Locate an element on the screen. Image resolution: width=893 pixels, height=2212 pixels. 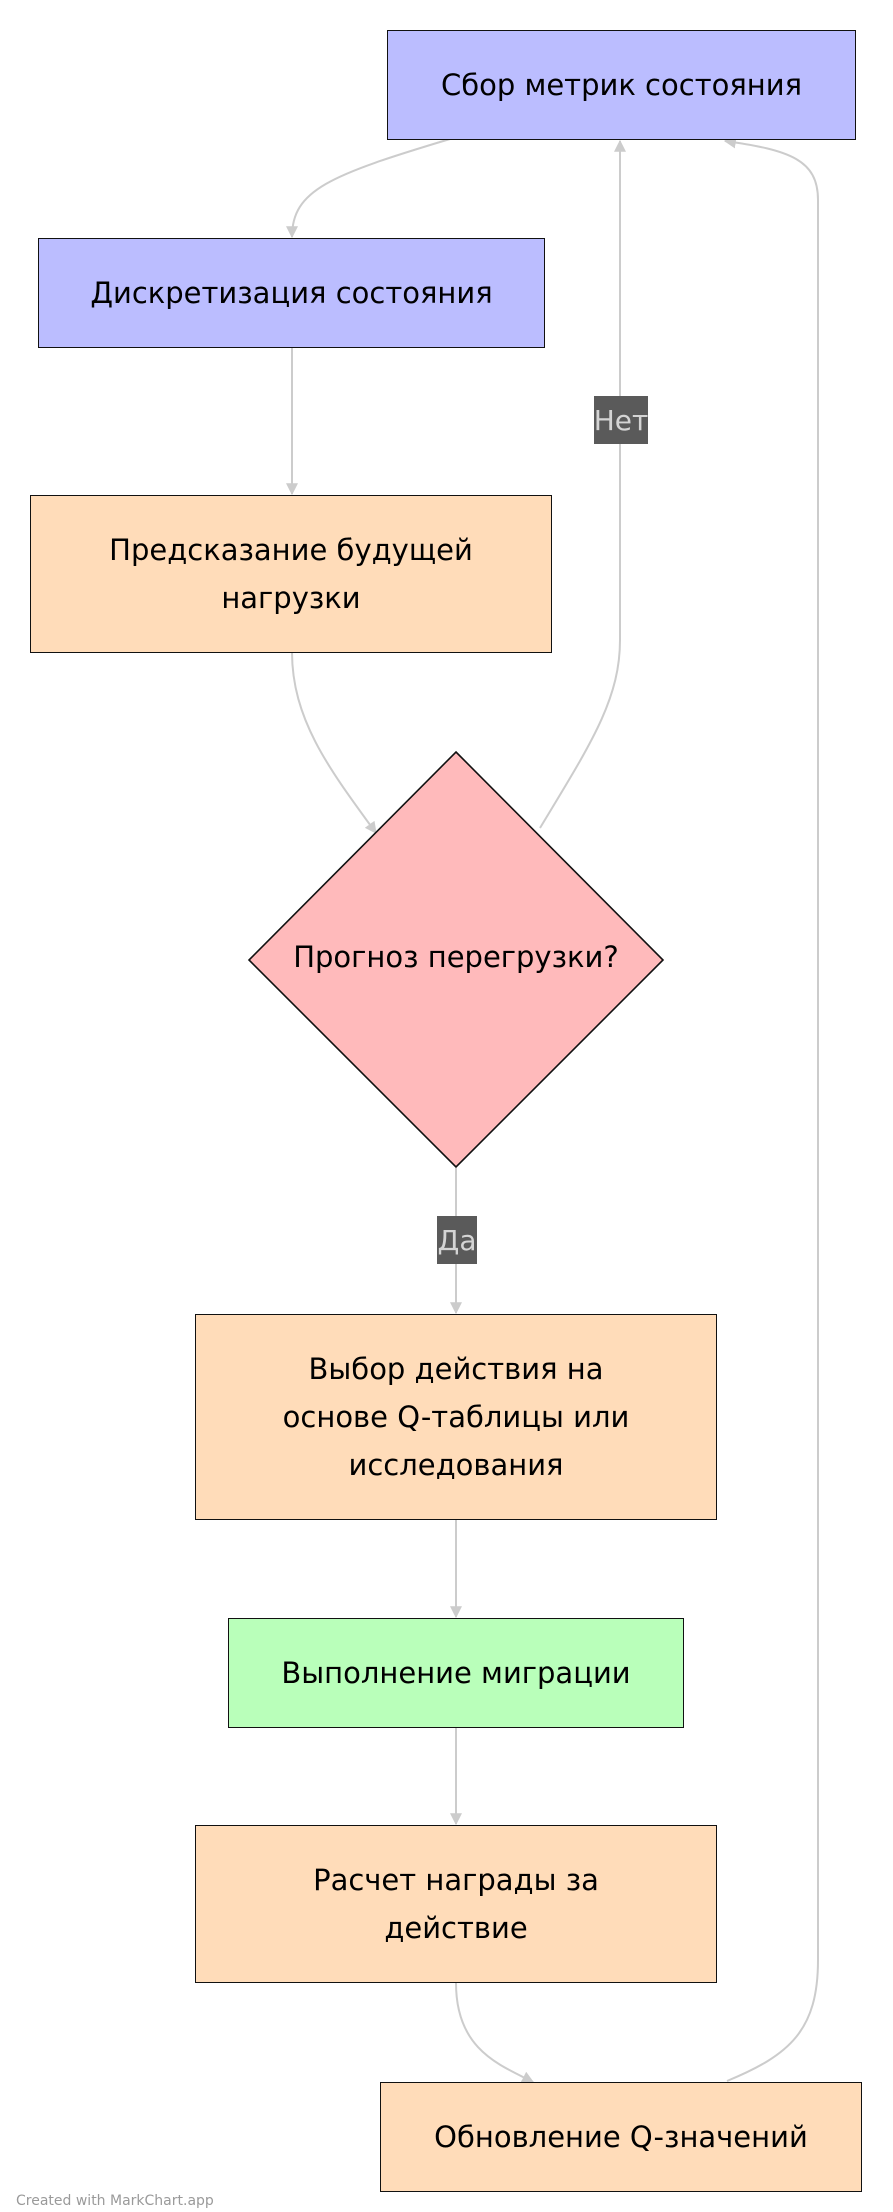
node-execute-migration-label: Выполнение миграции is located at coordinates (456, 1673).